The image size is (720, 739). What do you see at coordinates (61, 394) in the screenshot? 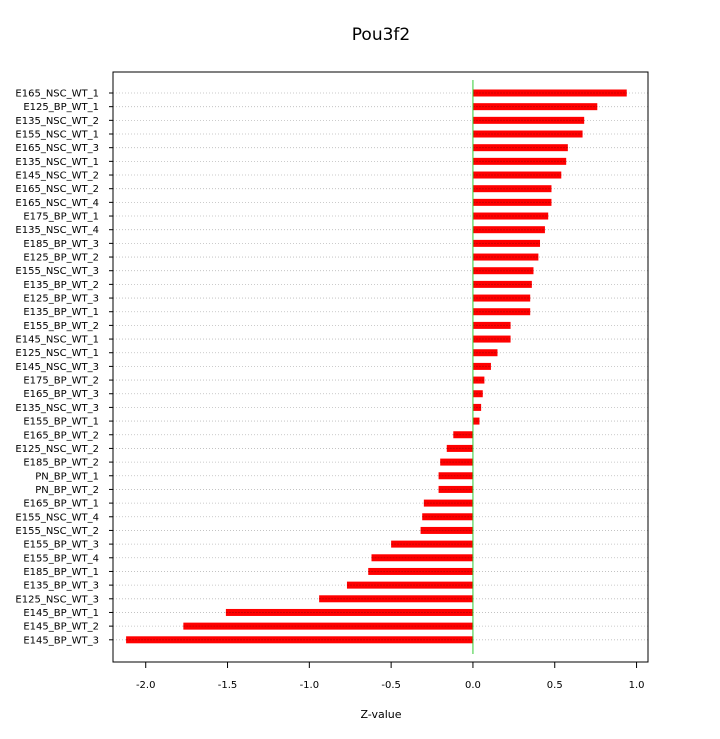
I see `y-tick-label: E165_BP_WT_3` at bounding box center [61, 394].